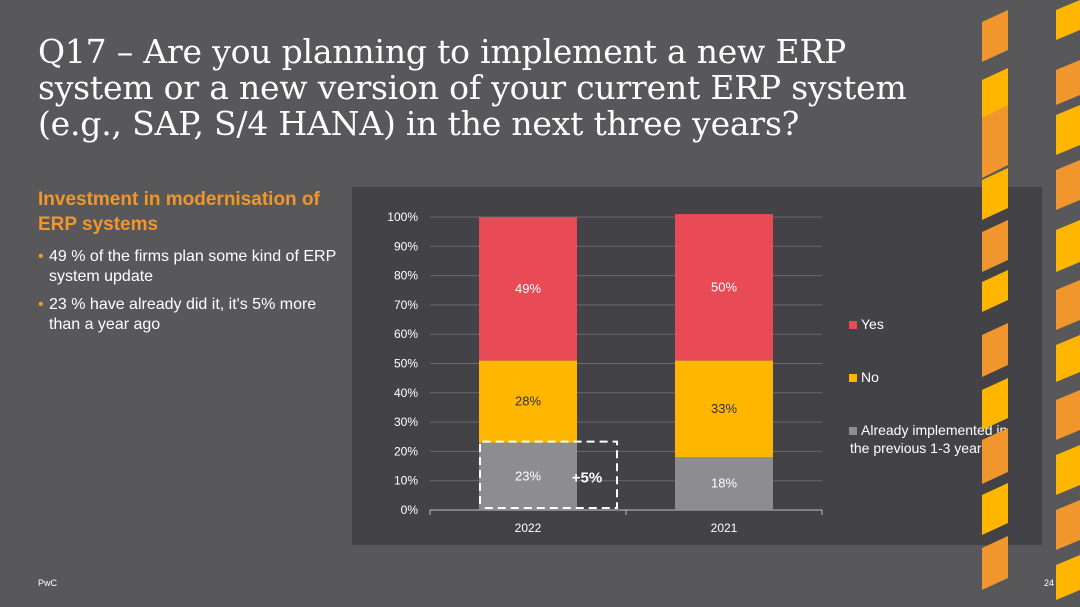 The height and width of the screenshot is (607, 1080). I want to click on y-tick-label: 0%, so click(410, 510).